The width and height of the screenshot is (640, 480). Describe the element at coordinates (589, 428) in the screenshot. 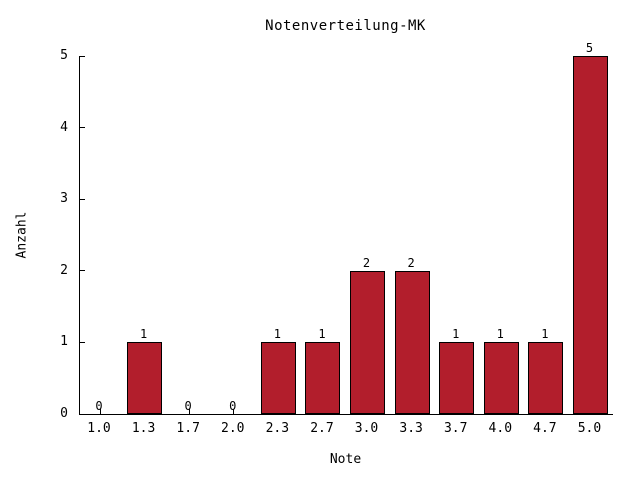

I see `x-tick-label: 5.0` at that location.